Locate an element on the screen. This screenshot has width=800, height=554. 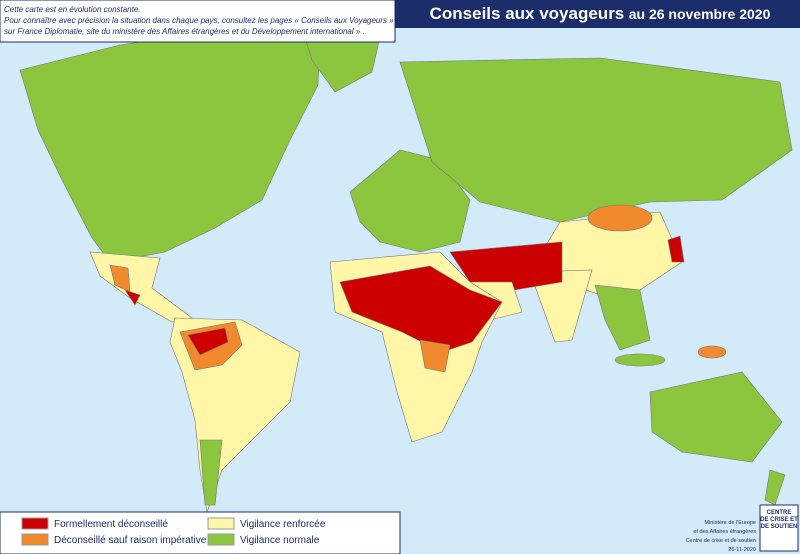
north-korea is located at coordinates (676, 249).